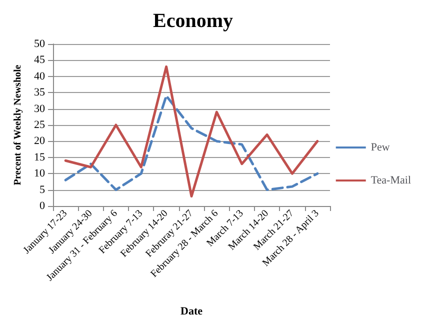 This screenshot has width=422, height=328. What do you see at coordinates (40, 174) in the screenshot?
I see `y-tick-label: 10` at bounding box center [40, 174].